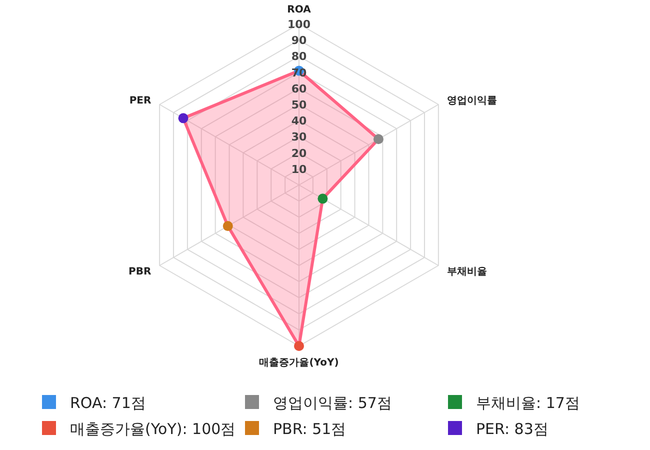 This screenshot has height=450, width=650. Describe the element at coordinates (528, 403) in the screenshot. I see `text: 부채비율: 17점` at that location.